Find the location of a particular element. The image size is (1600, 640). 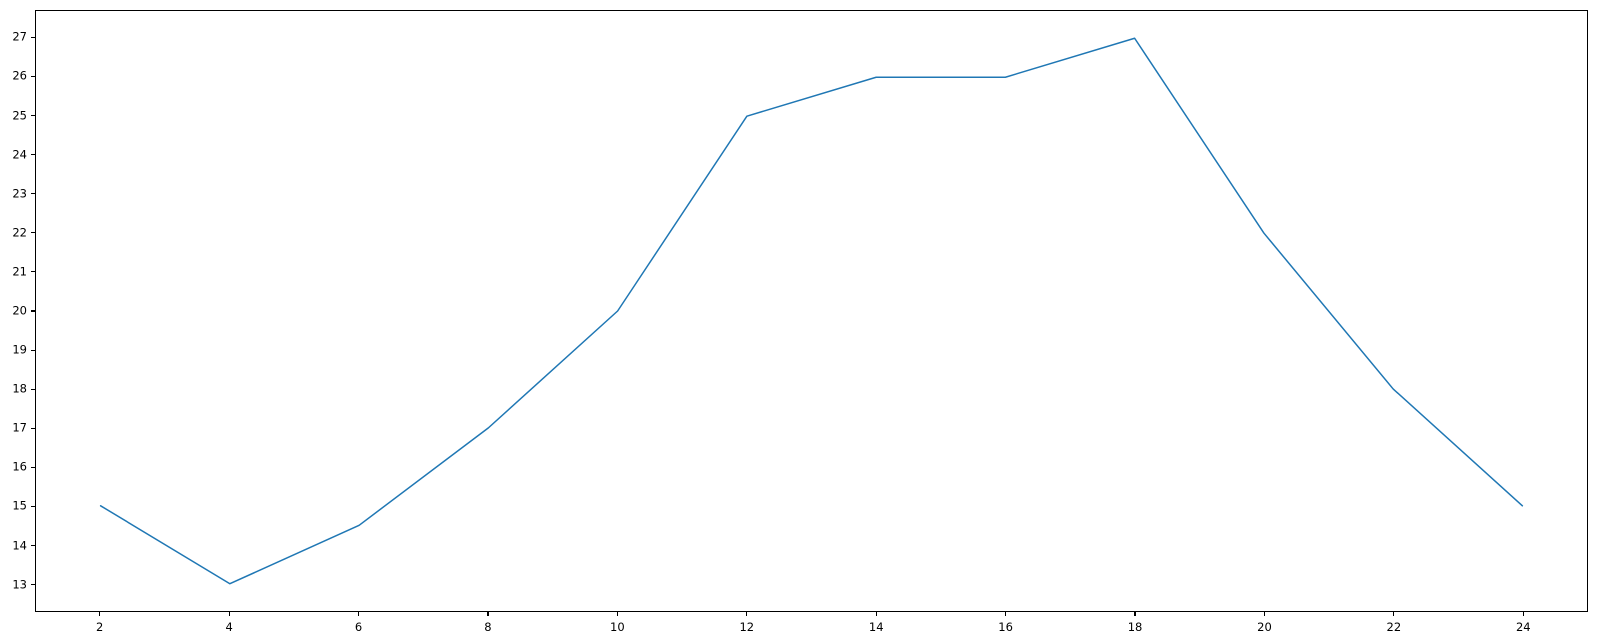

y-tick-label: 26 is located at coordinates (19, 75).